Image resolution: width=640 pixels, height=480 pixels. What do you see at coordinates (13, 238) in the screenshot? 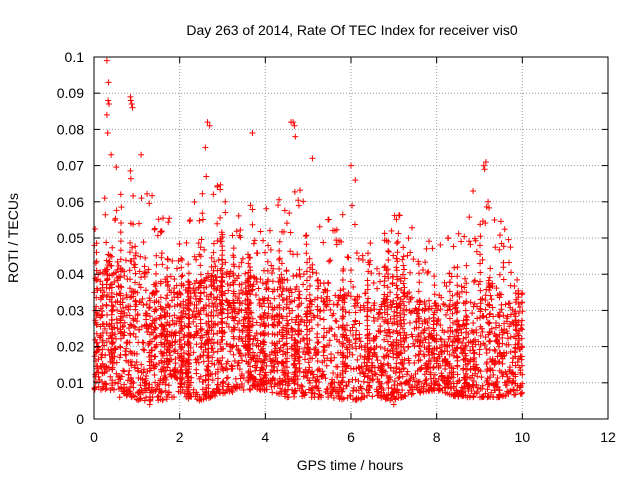
I see `y-axis-label: ROTI / TECUs` at bounding box center [13, 238].